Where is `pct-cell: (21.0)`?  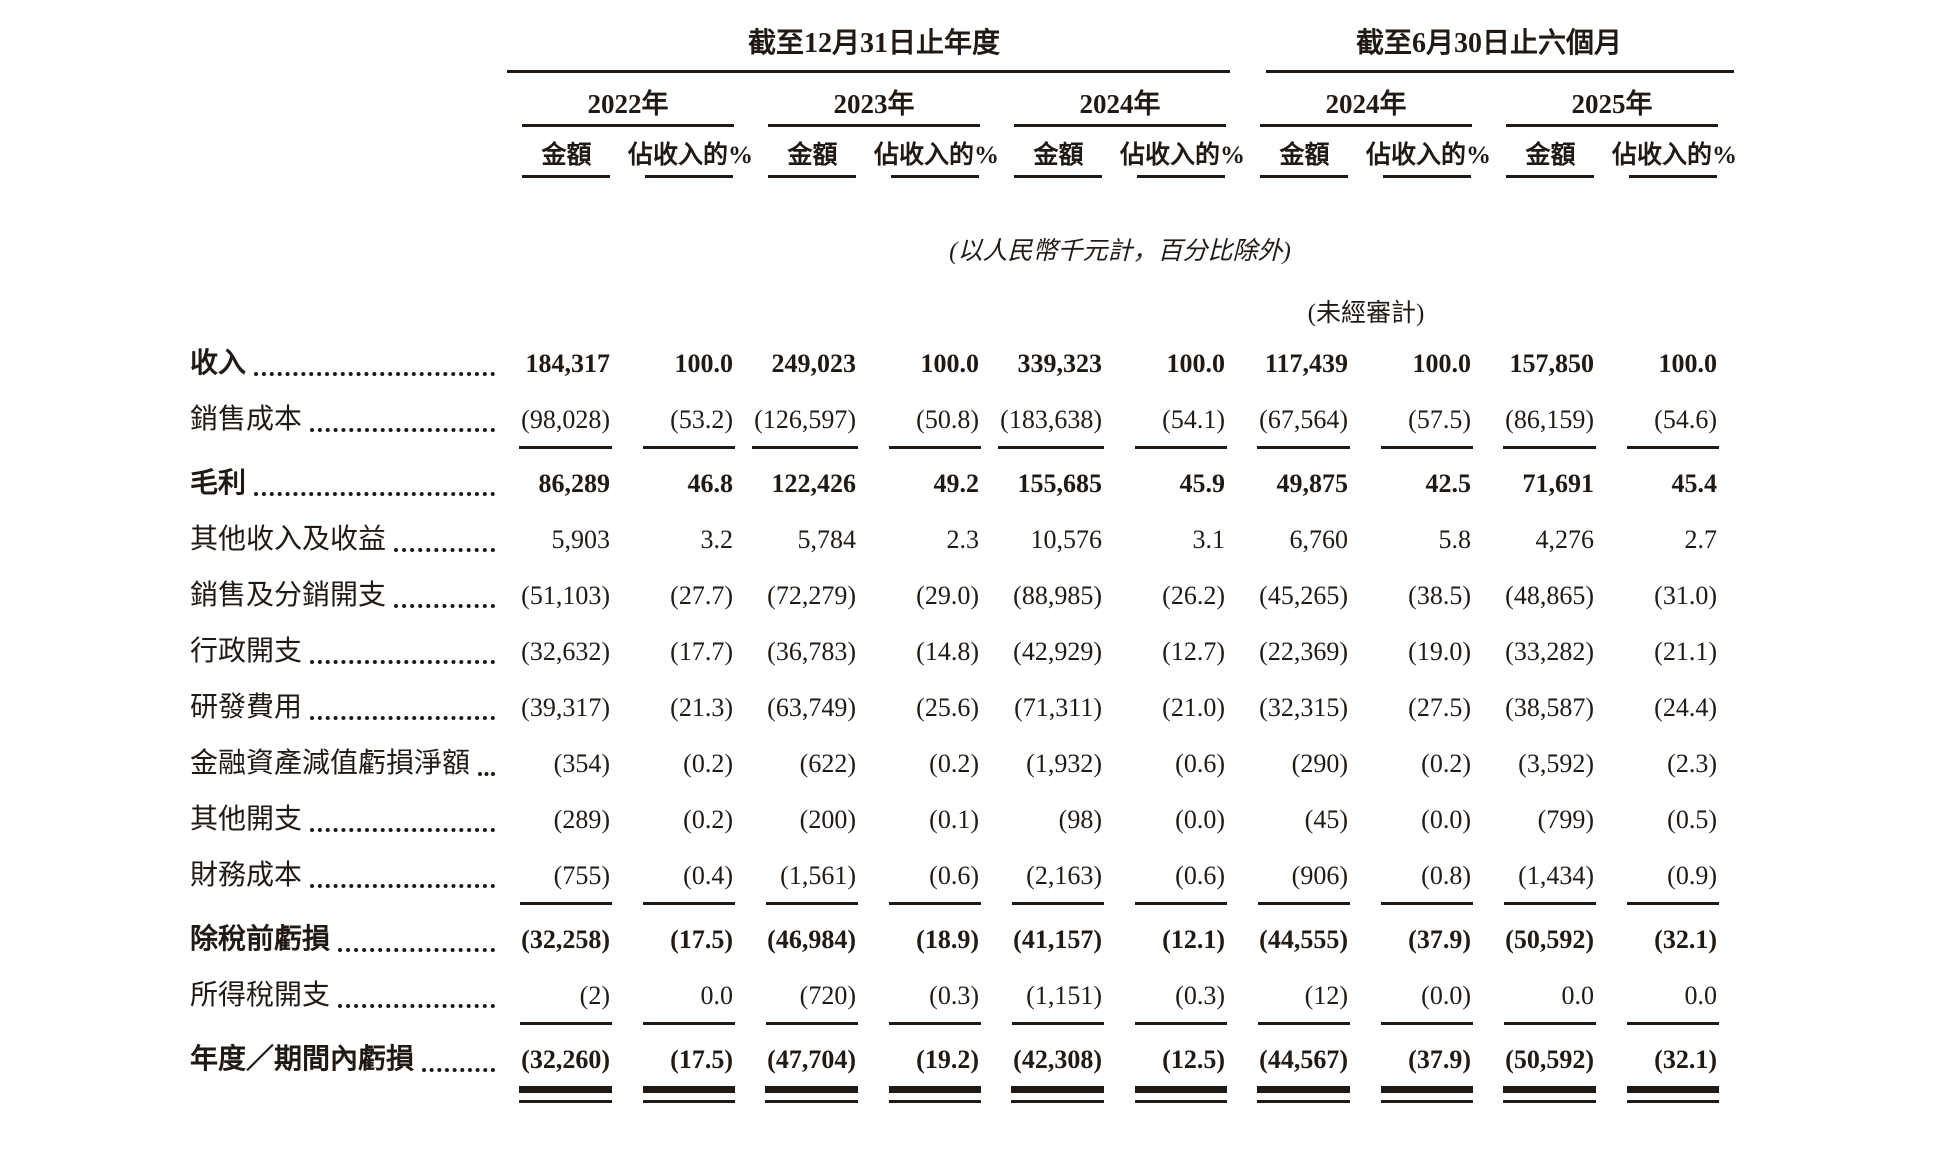
pct-cell: (21.0) is located at coordinates (1181, 708).